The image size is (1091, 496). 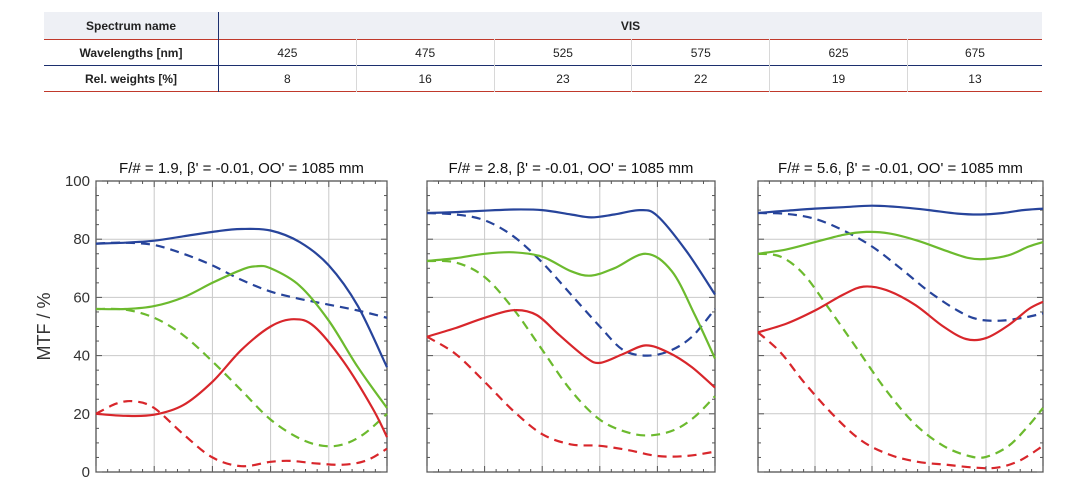 I want to click on panel-title: F/# = 2.8, β' = -0.01, OO' = 1085 mm, so click(x=571, y=168).